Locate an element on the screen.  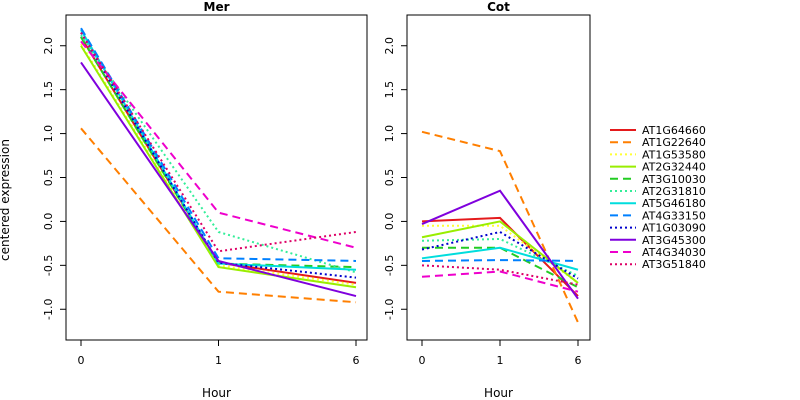
panel-title: Cot is located at coordinates (498, 7).